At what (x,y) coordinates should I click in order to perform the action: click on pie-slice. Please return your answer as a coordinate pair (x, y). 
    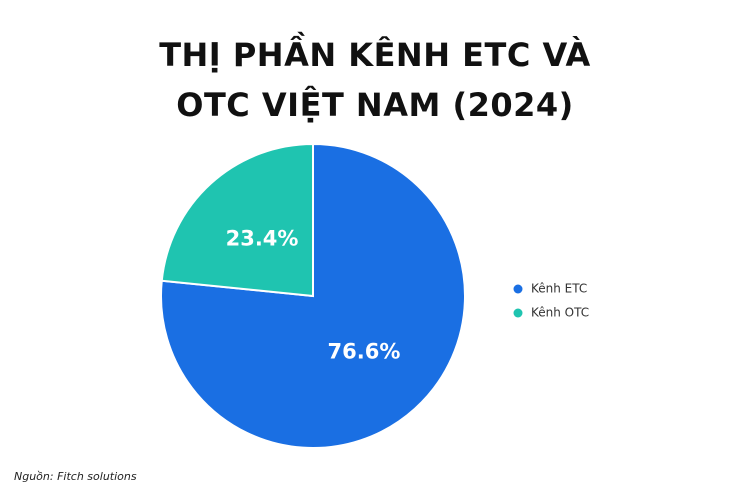
    Looking at the image, I should click on (237, 220).